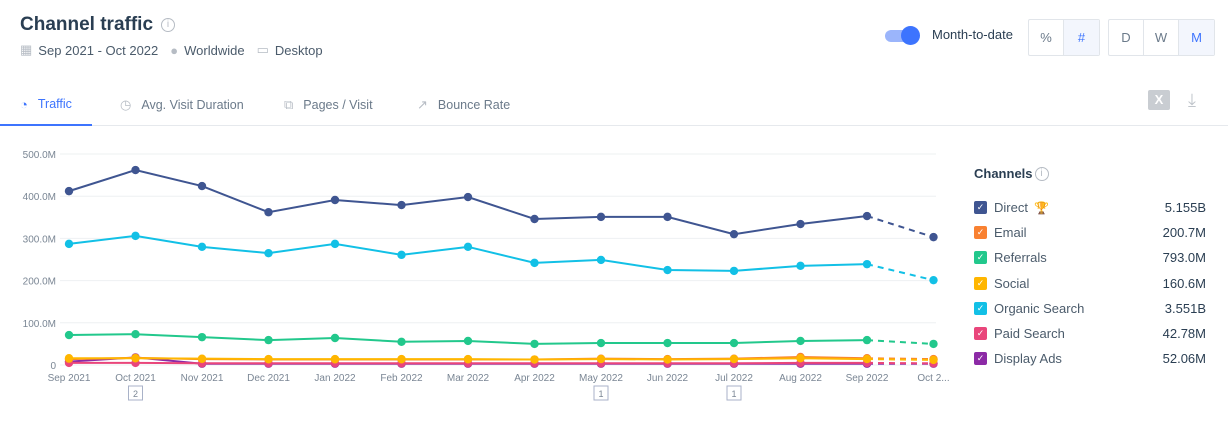  Describe the element at coordinates (1020, 258) in the screenshot. I see `legend-label: Referrals` at that location.